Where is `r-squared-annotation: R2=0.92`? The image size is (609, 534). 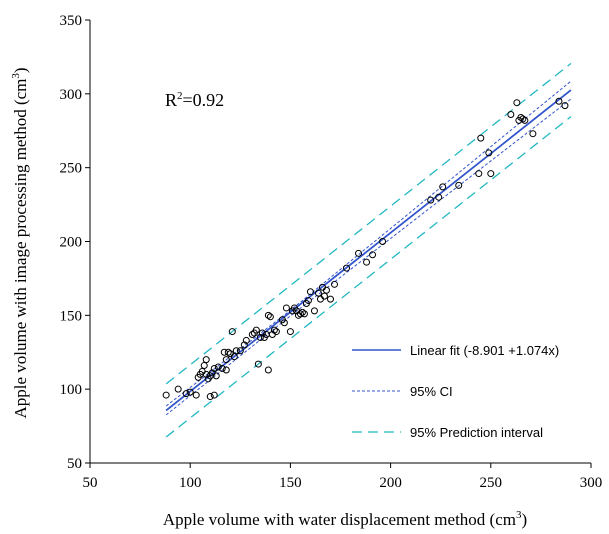 r-squared-annotation: R2=0.92 is located at coordinates (194, 100).